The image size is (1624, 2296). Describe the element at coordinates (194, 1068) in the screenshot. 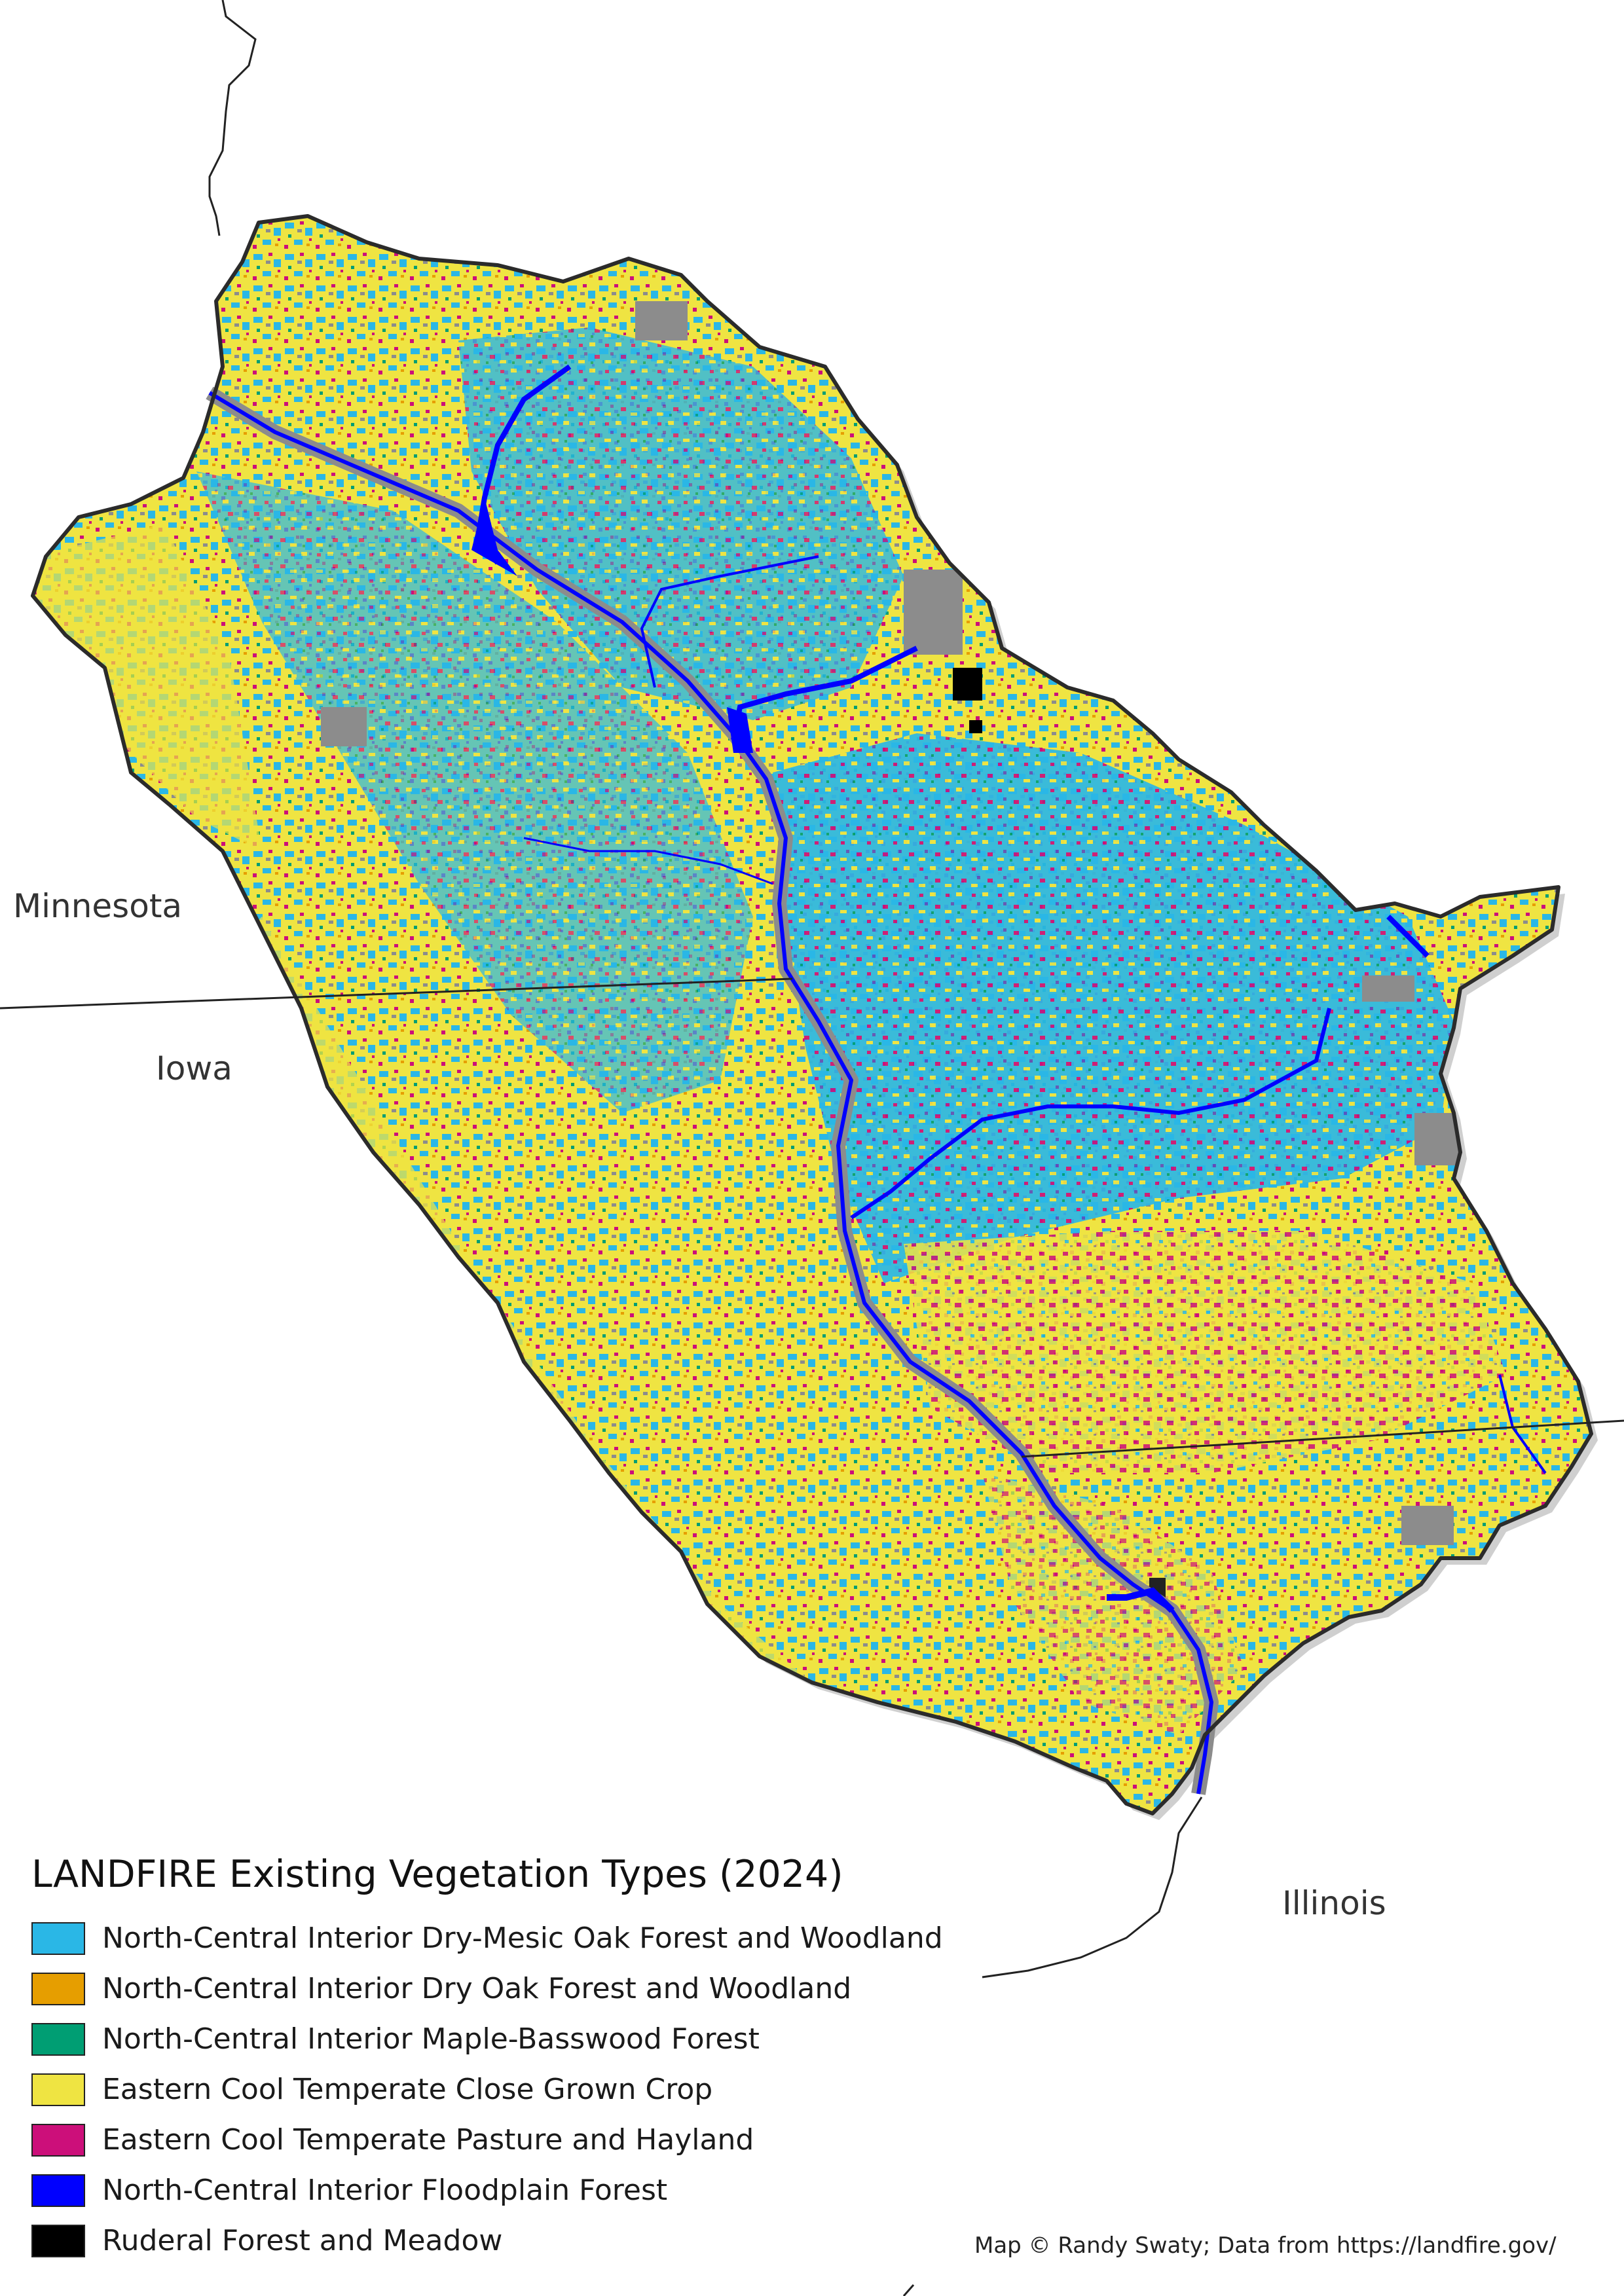

I see `state-label-iowa: Iowa` at that location.